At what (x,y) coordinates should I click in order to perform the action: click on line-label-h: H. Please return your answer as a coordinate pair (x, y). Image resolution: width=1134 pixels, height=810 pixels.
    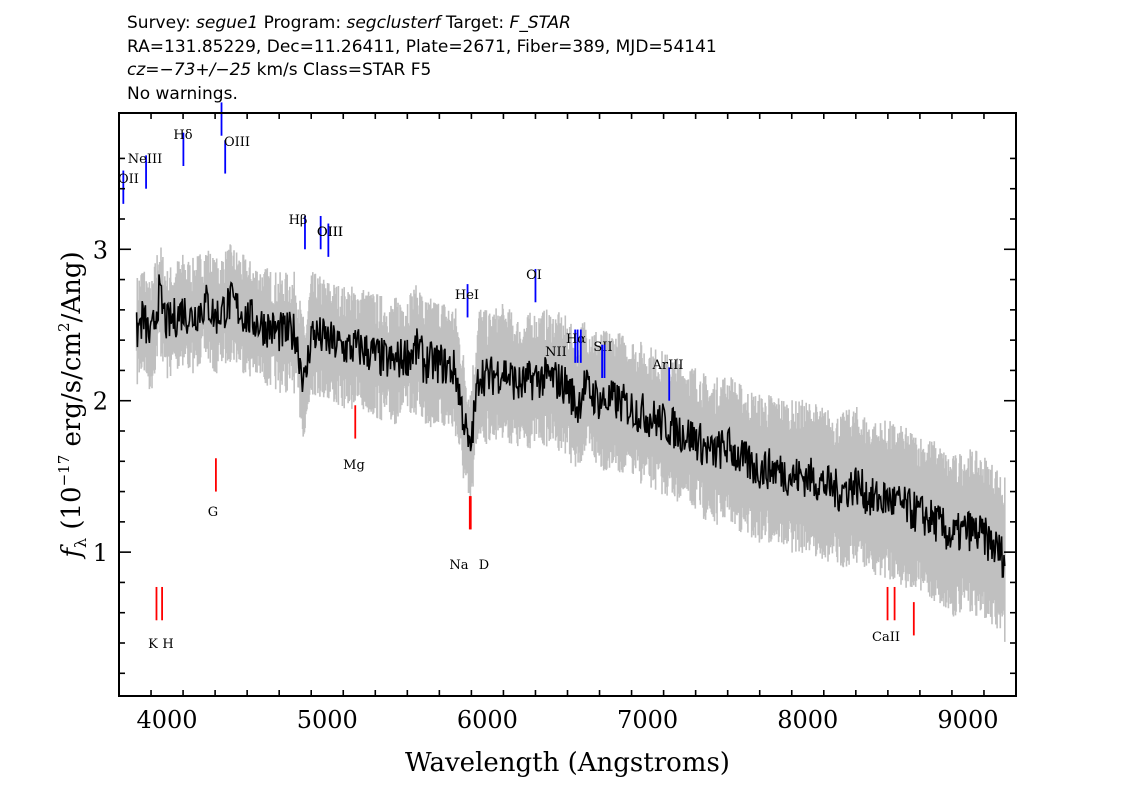
    Looking at the image, I should click on (167, 644).